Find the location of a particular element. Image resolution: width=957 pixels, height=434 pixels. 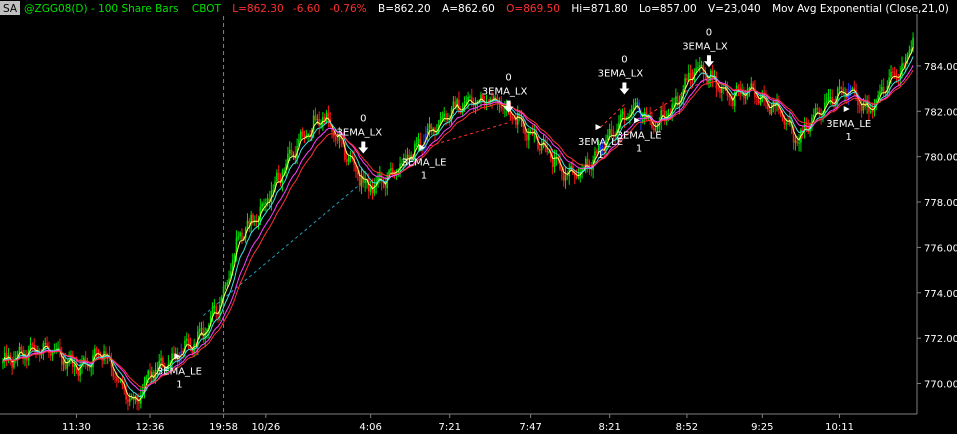

header-badge: SA is located at coordinates (10, 9).